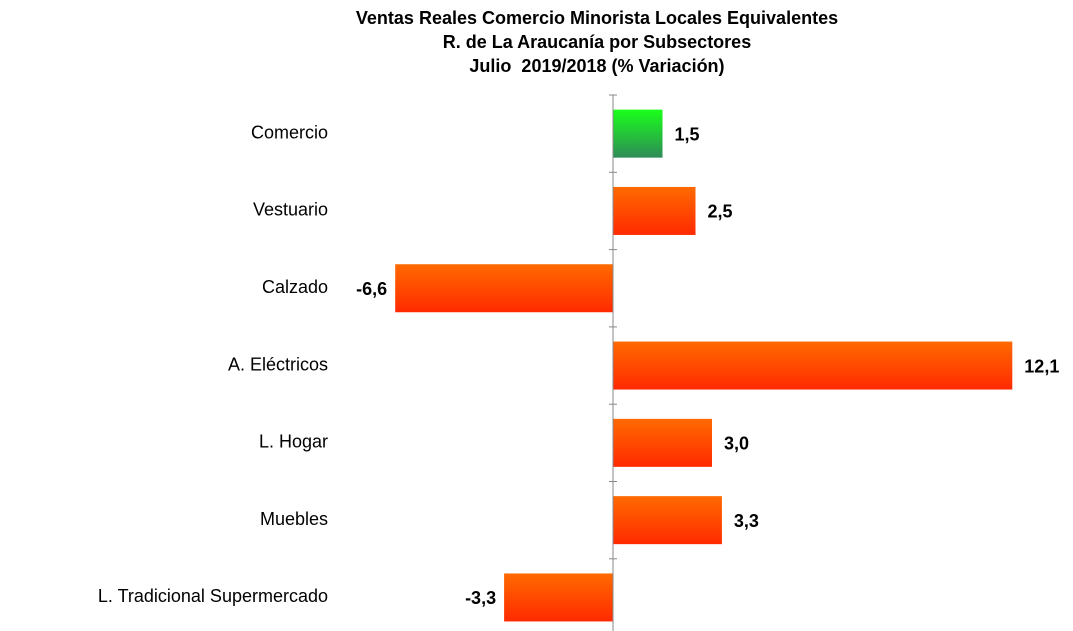  I want to click on y-tick-label: Muebles, so click(294, 519).